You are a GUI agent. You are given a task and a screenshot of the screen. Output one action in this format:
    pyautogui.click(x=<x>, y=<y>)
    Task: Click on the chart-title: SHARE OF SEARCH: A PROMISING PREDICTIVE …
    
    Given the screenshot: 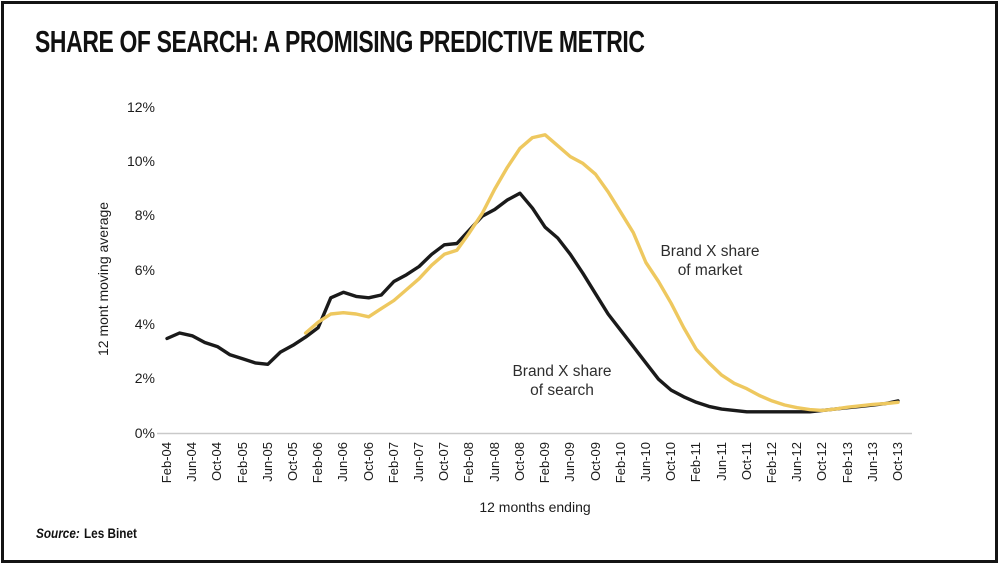 What is the action you would take?
    pyautogui.click(x=447, y=42)
    